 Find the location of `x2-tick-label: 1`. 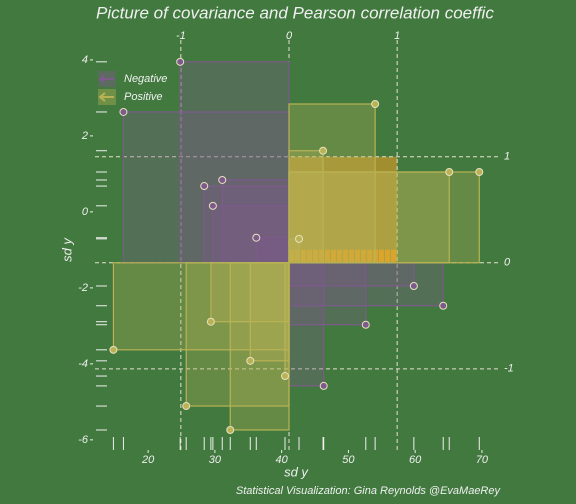

x2-tick-label: 1 is located at coordinates (397, 36).